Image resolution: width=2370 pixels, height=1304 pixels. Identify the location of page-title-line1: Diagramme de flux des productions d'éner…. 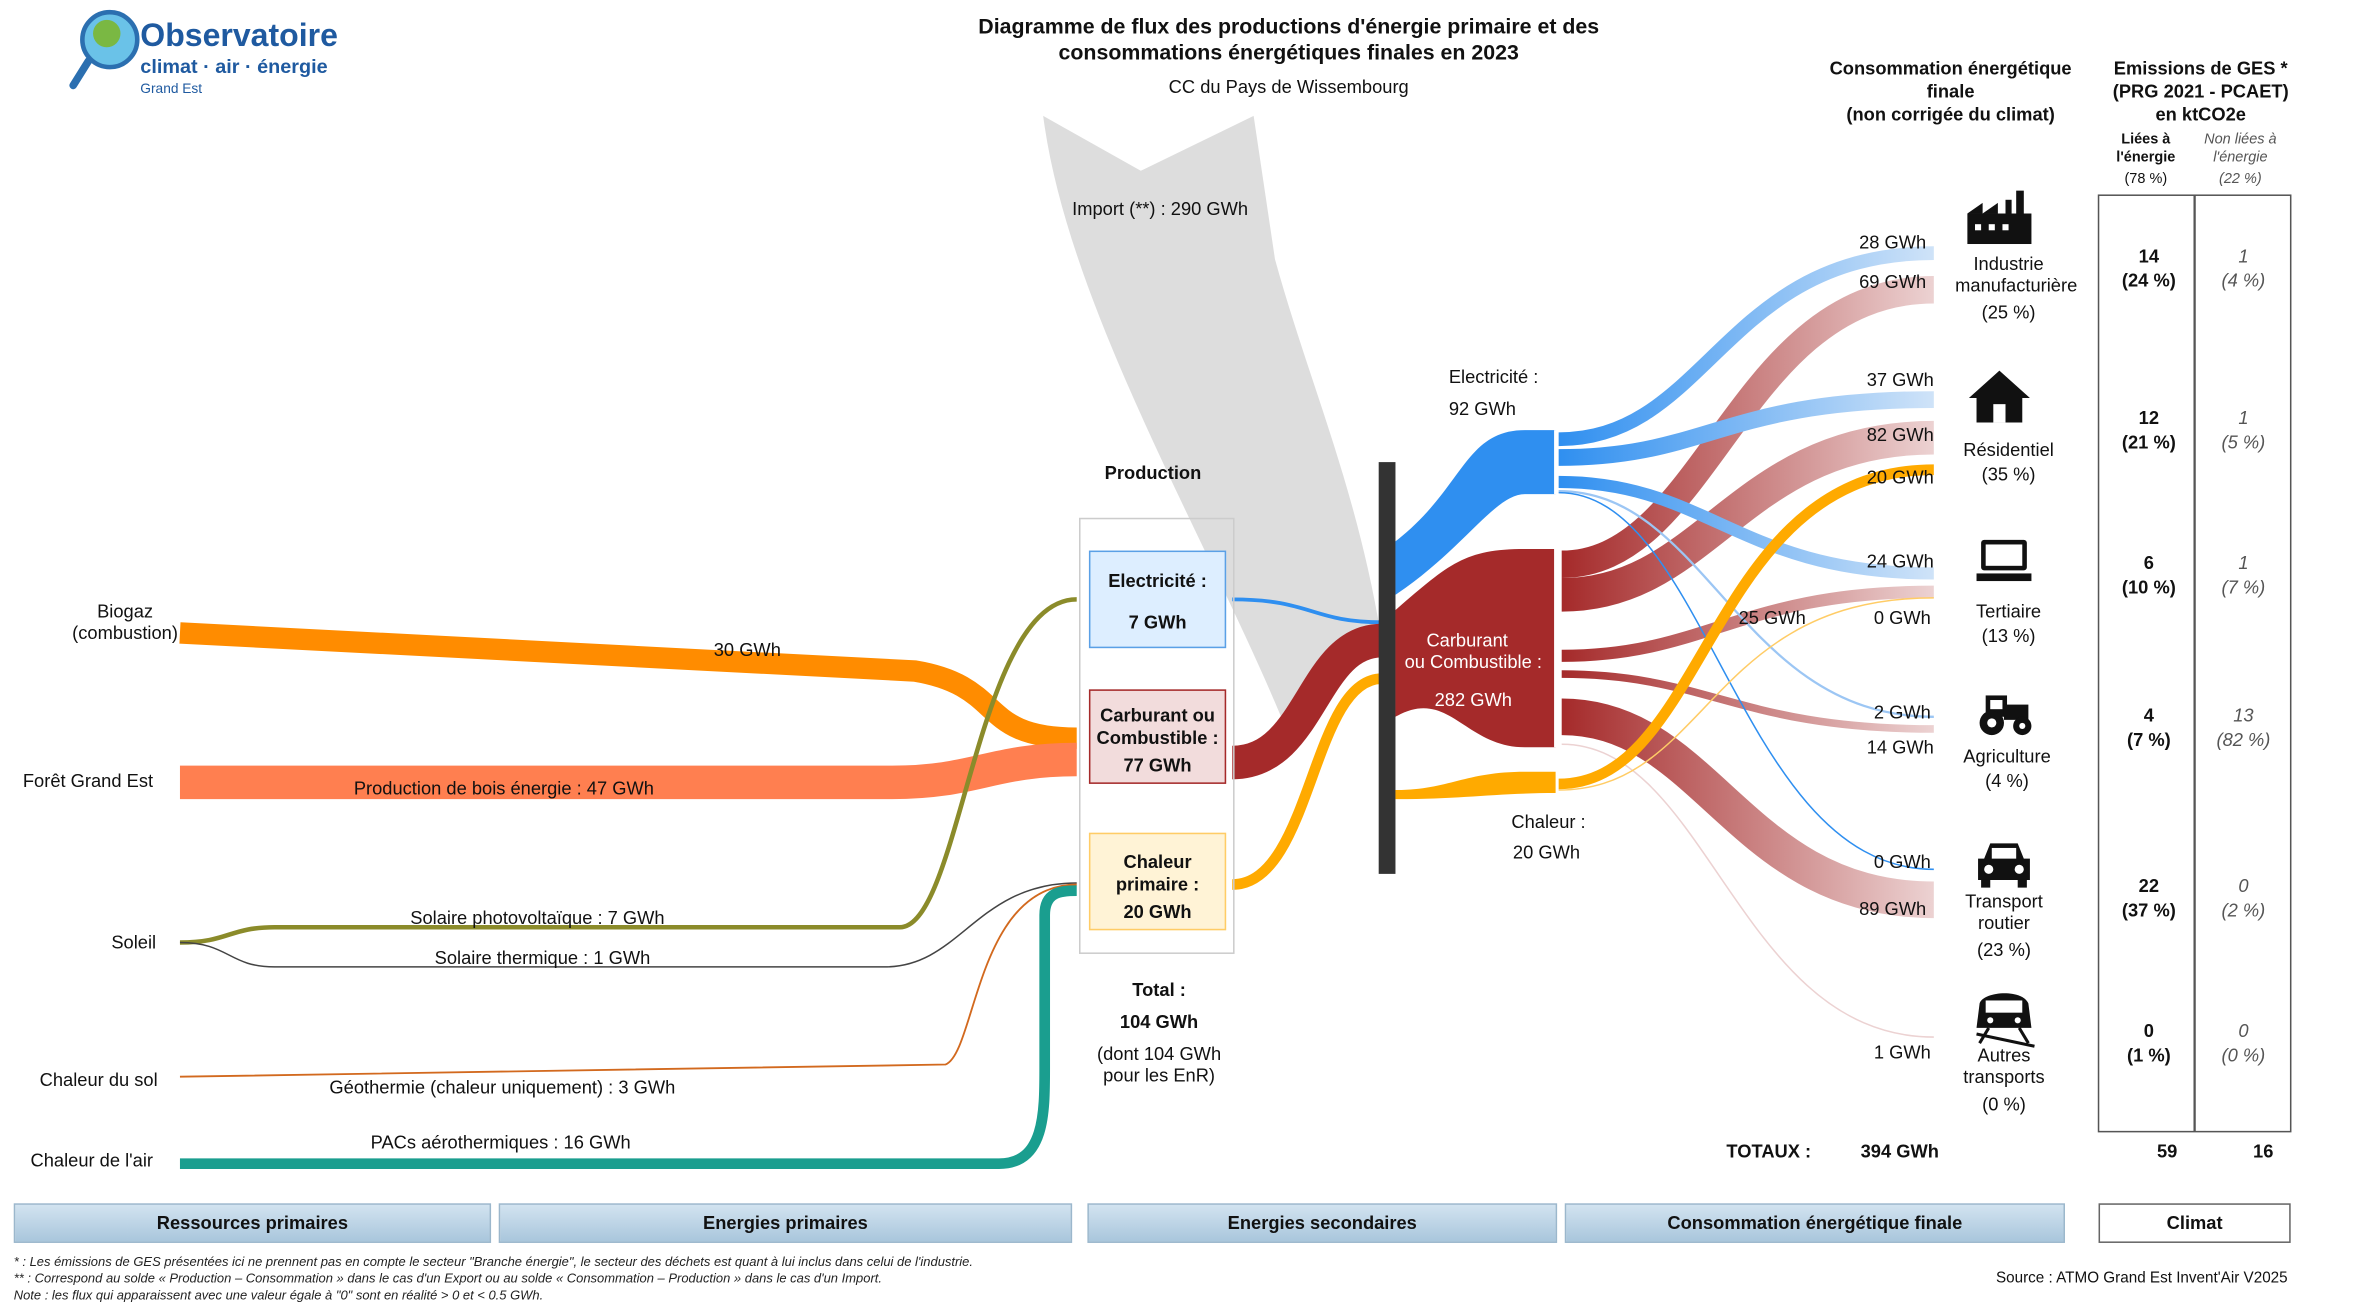
(1289, 26).